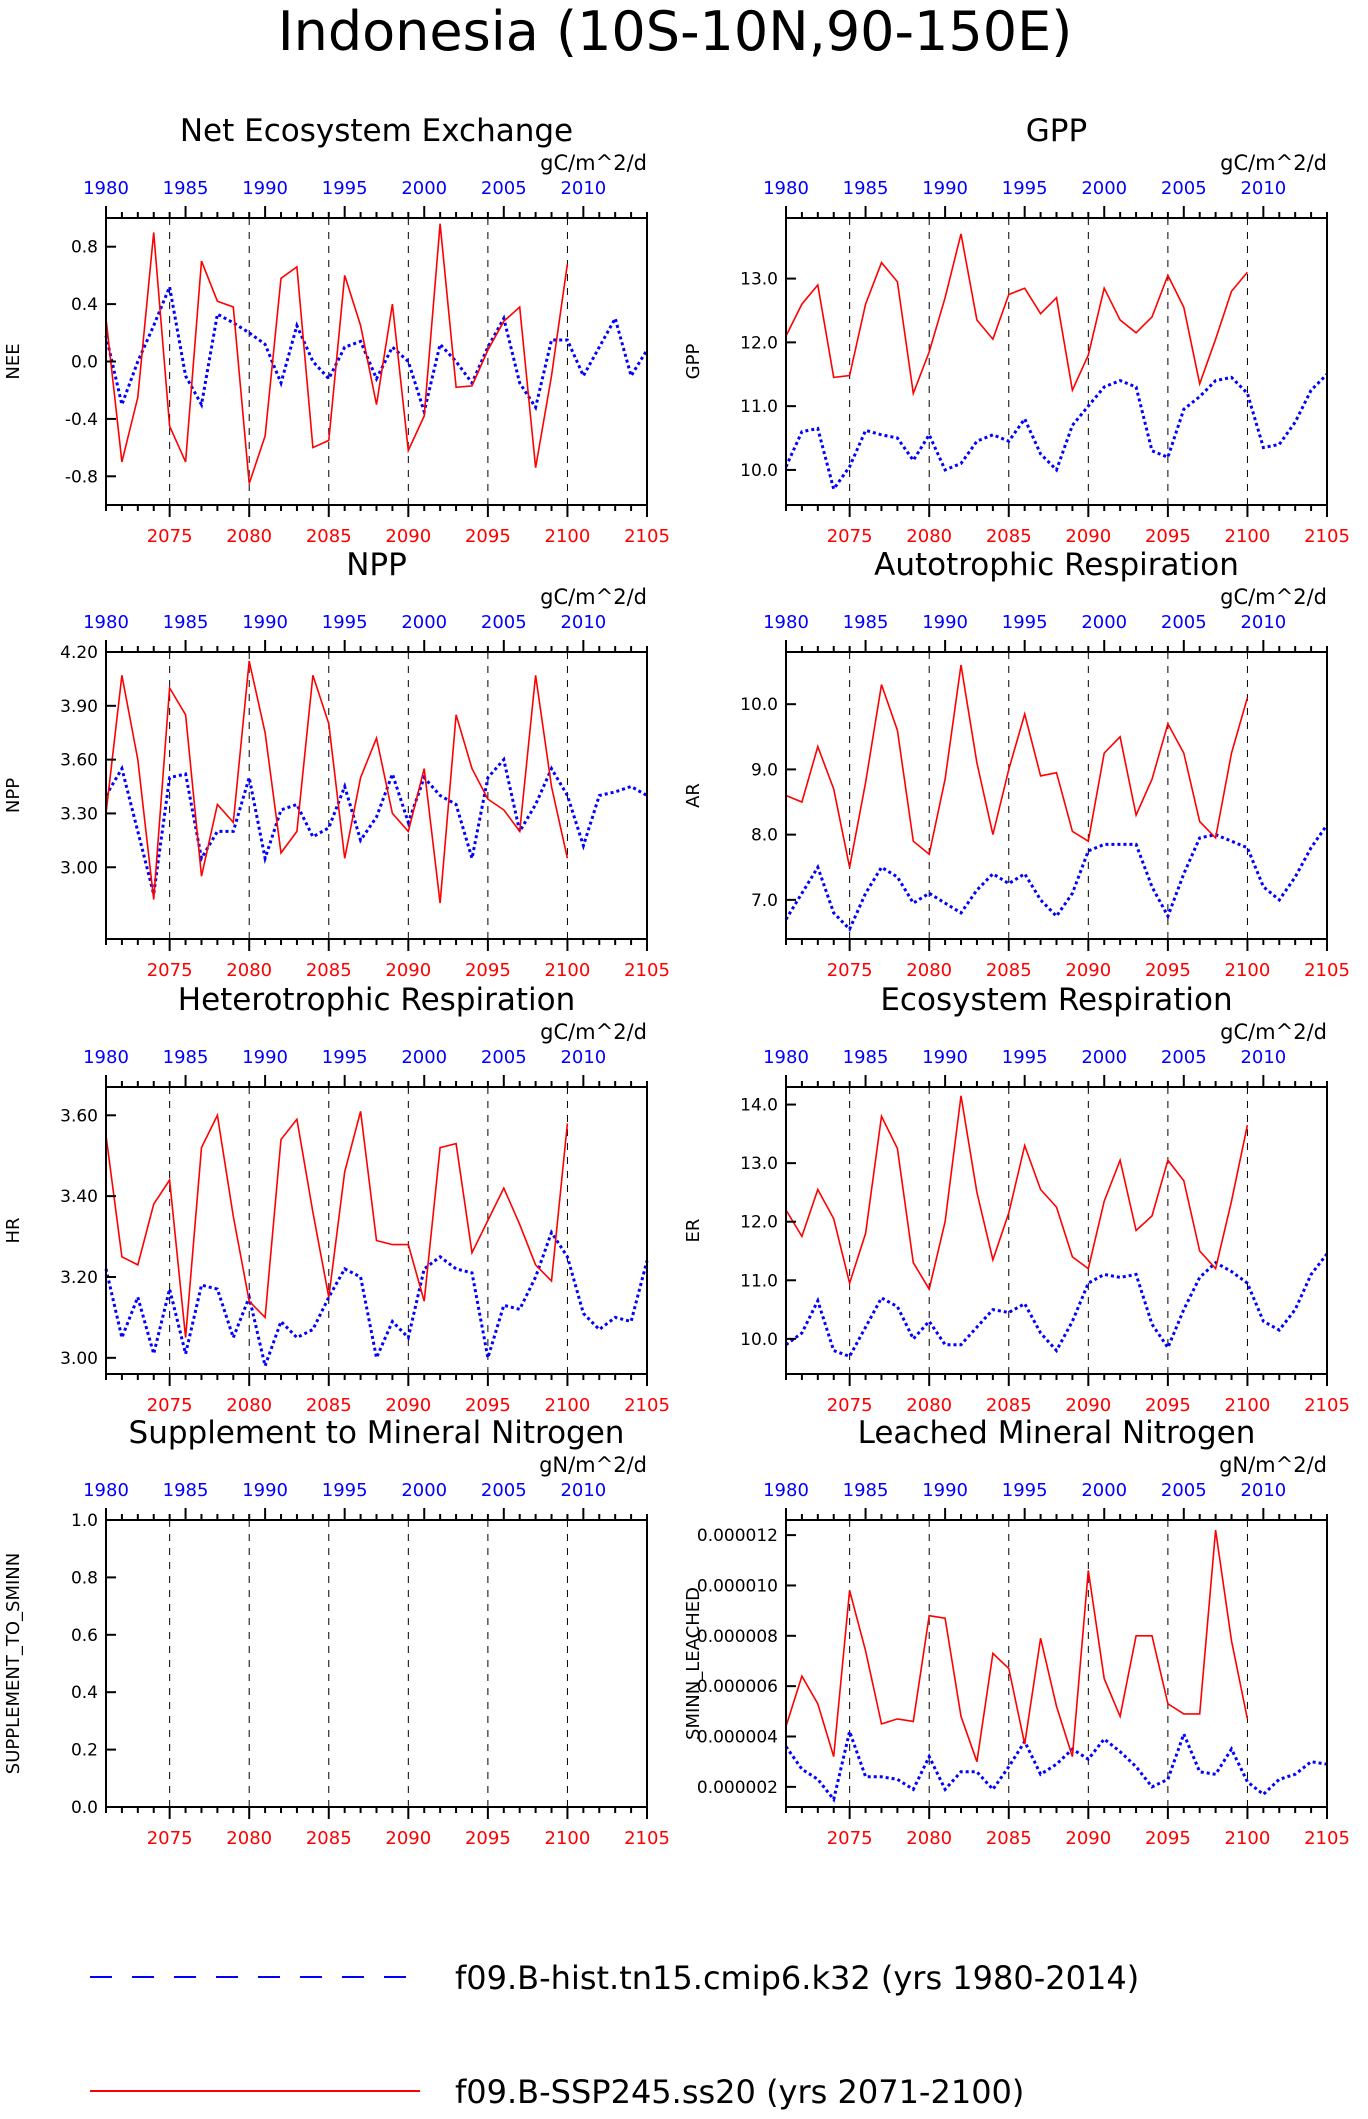 The width and height of the screenshot is (1368, 2119). I want to click on x-tick-label-top: 1990, so click(265, 188).